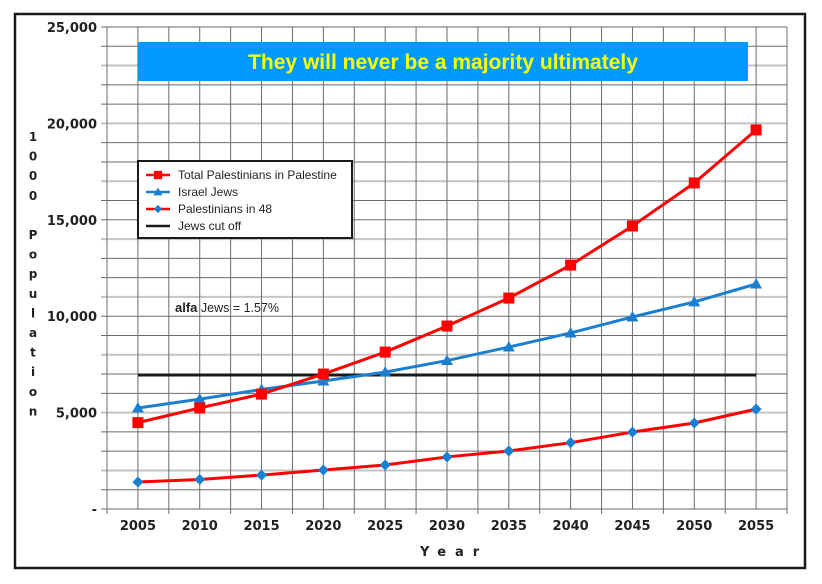 The height and width of the screenshot is (584, 822). What do you see at coordinates (200, 526) in the screenshot?
I see `x-tick-label: 2010` at bounding box center [200, 526].